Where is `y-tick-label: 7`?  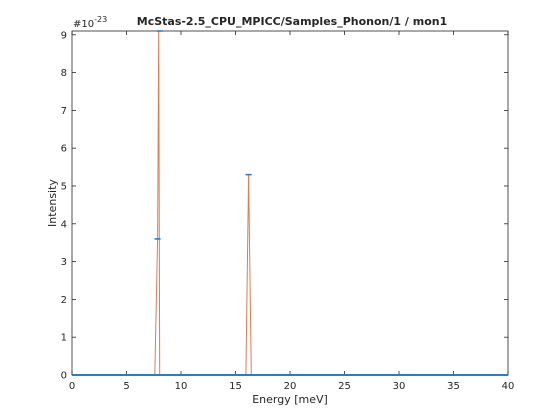 y-tick-label: 7 is located at coordinates (64, 111).